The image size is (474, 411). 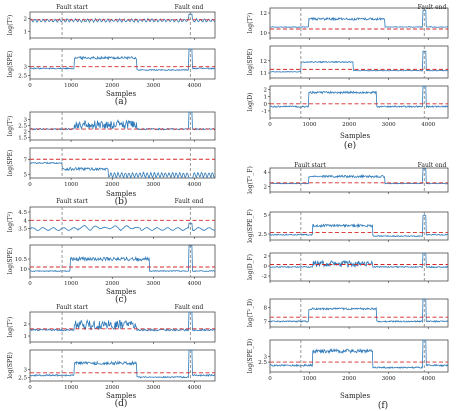 I want to click on xlabel-d: Samples, so click(x=121, y=396).